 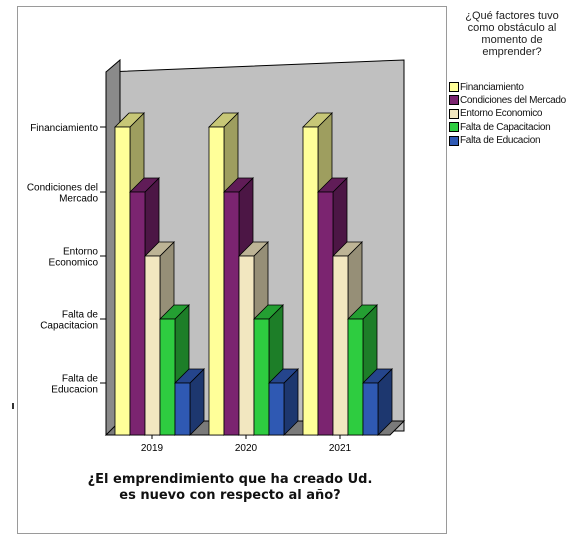 I want to click on legend-label: Falta de Capacitacion, so click(x=505, y=127).